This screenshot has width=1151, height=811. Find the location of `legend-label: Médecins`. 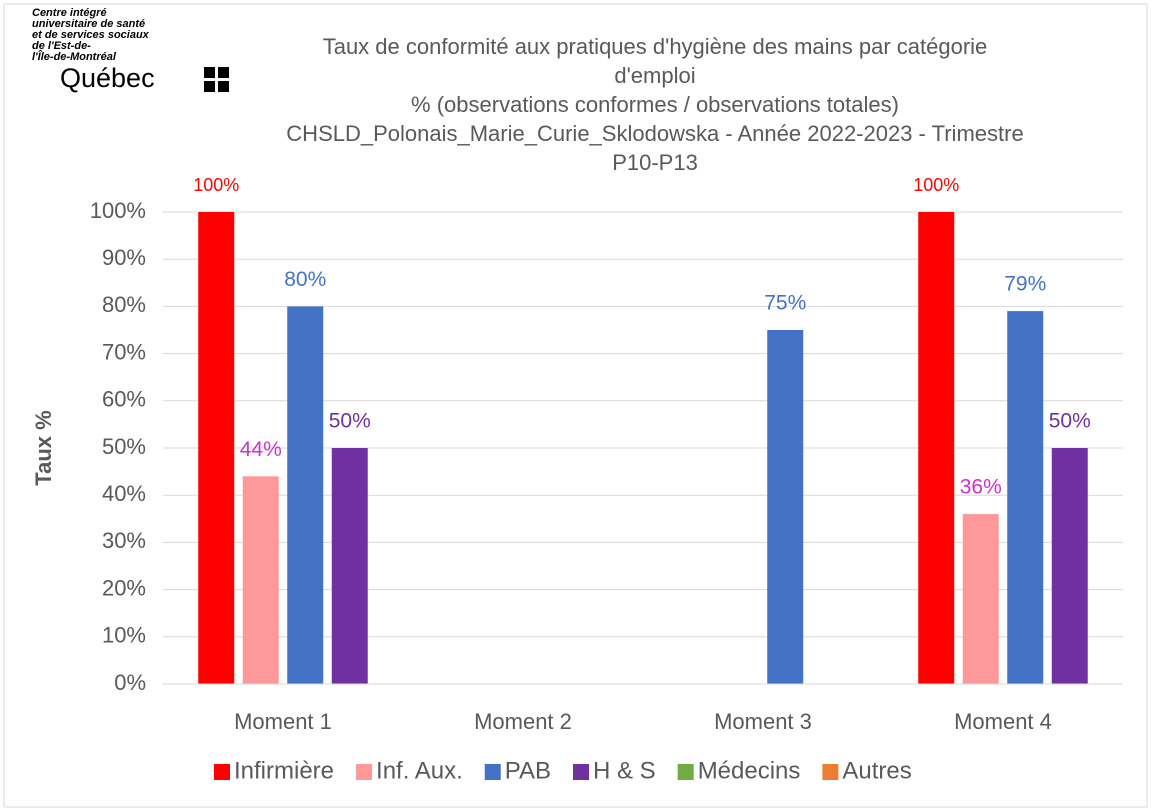

legend-label: Médecins is located at coordinates (749, 770).